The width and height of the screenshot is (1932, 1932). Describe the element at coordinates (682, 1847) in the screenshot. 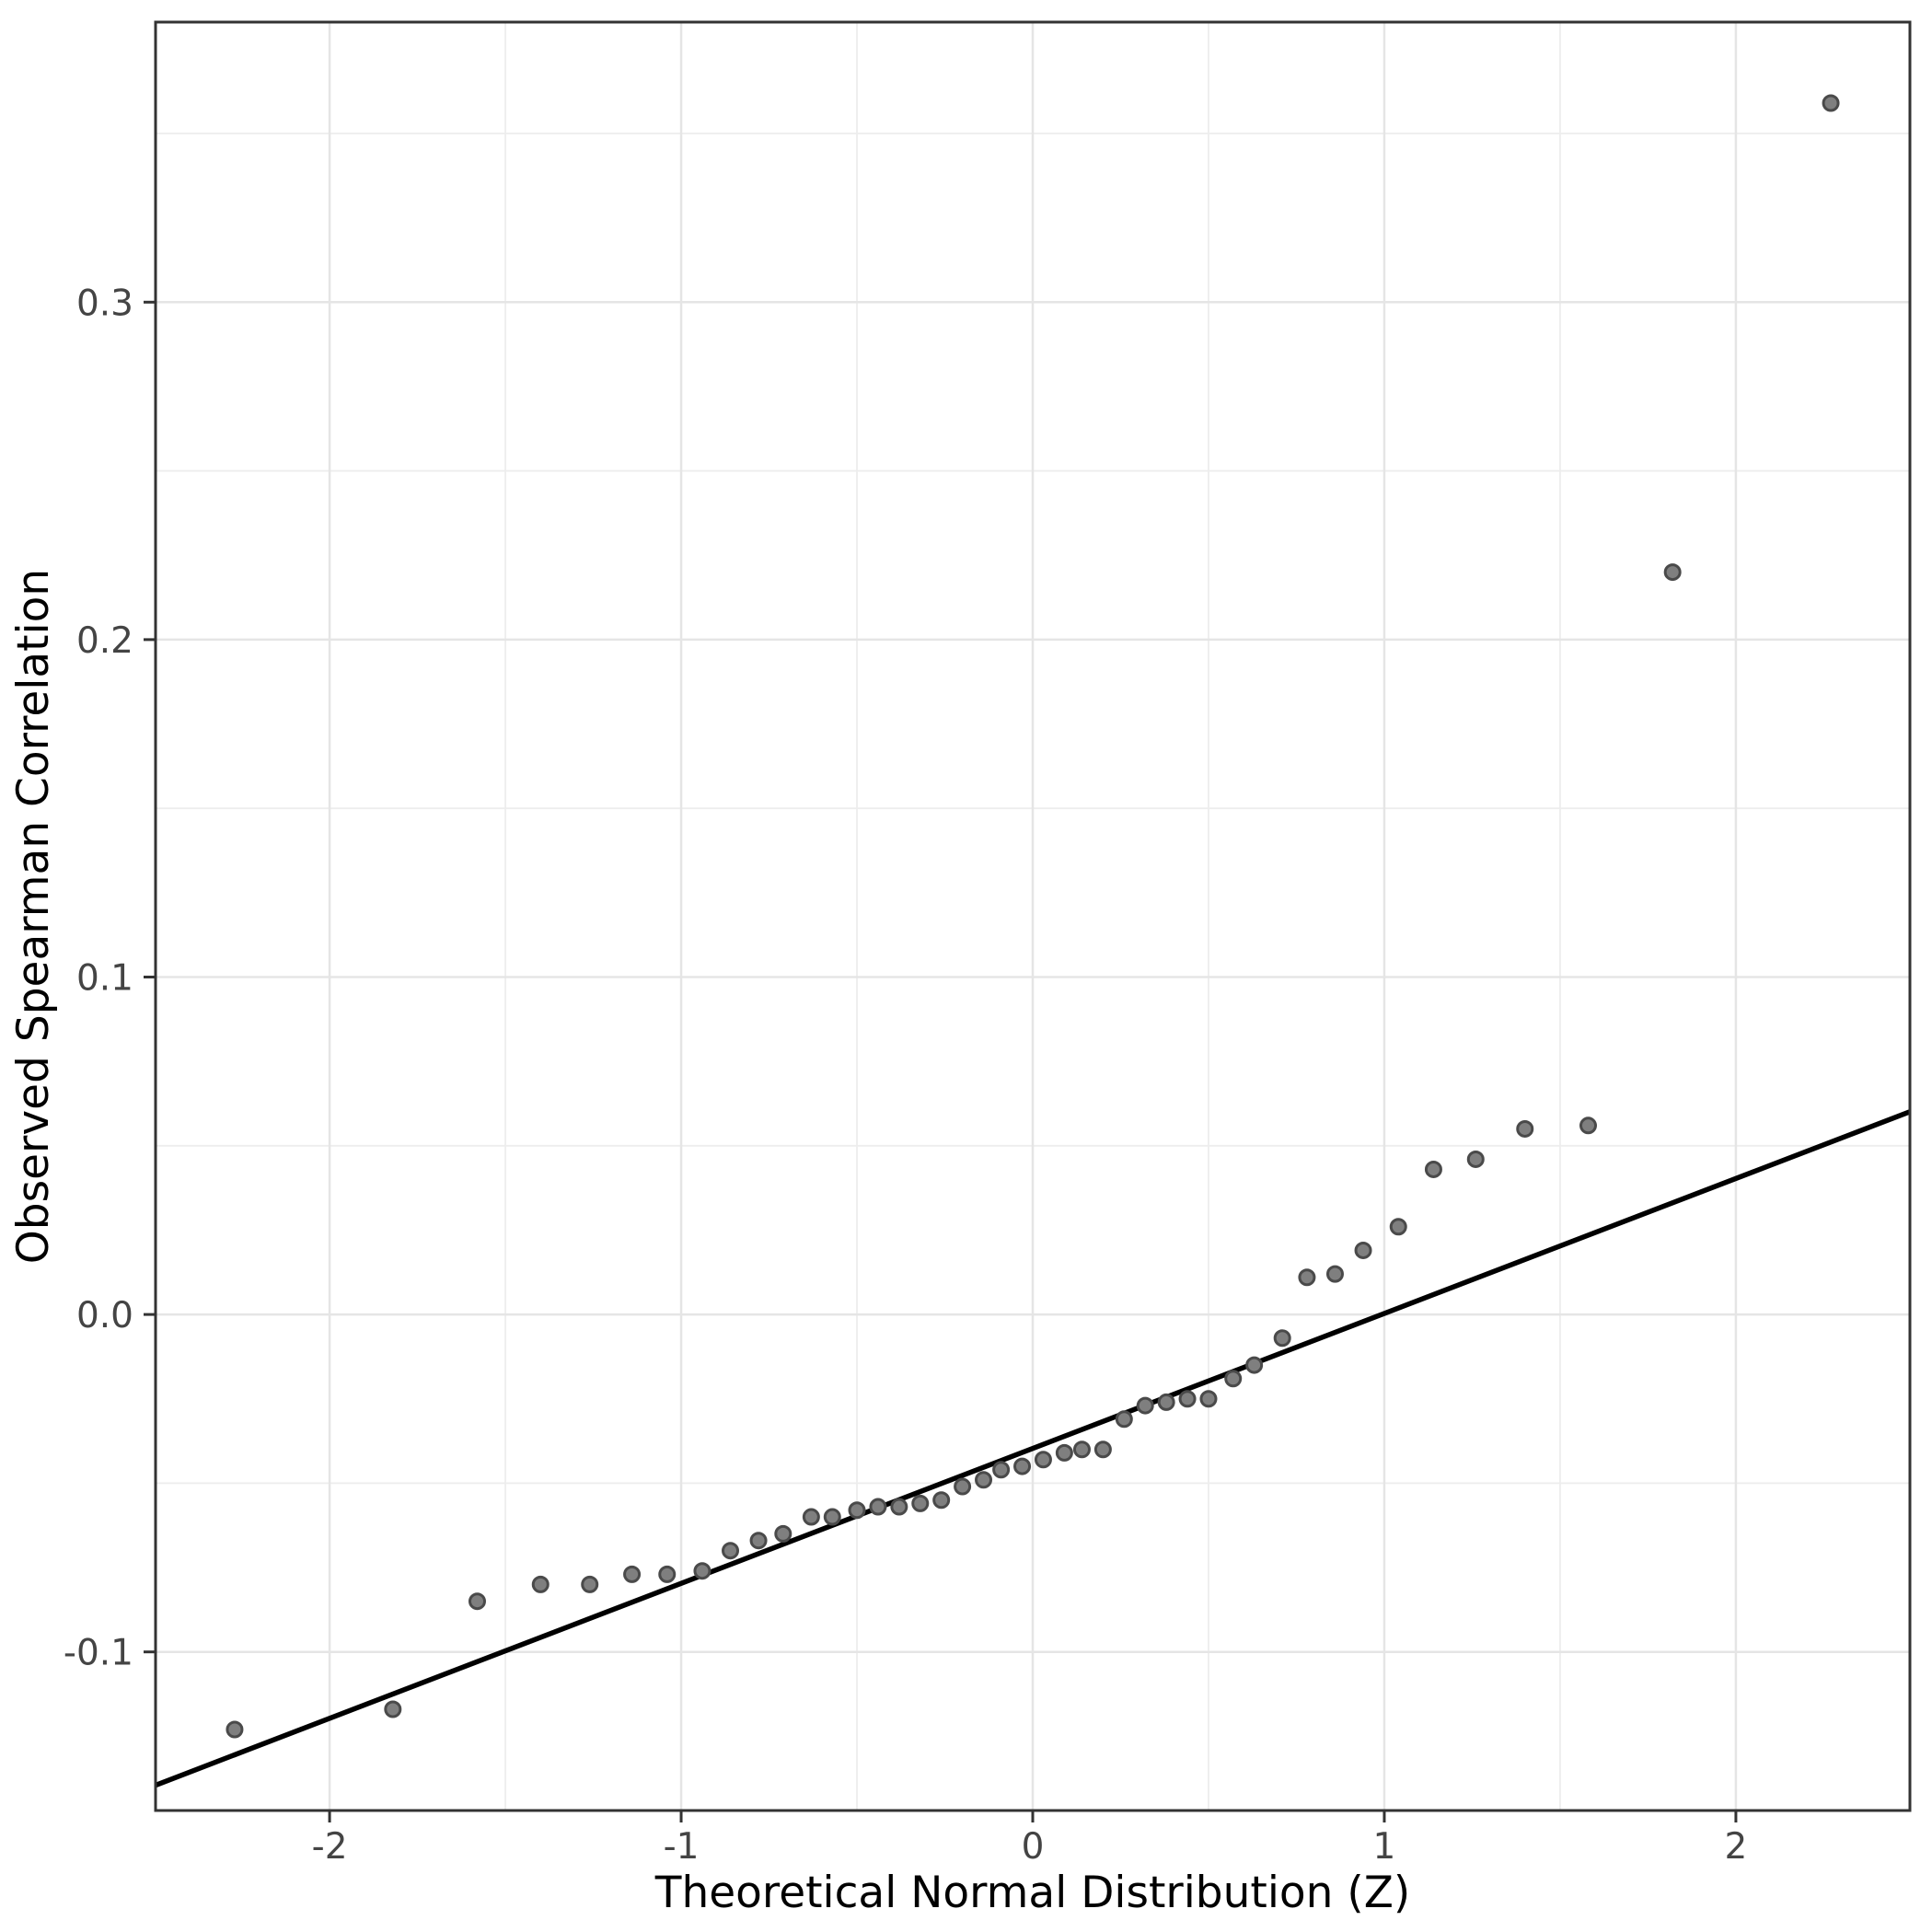

I see `x-tick-label: -1` at that location.